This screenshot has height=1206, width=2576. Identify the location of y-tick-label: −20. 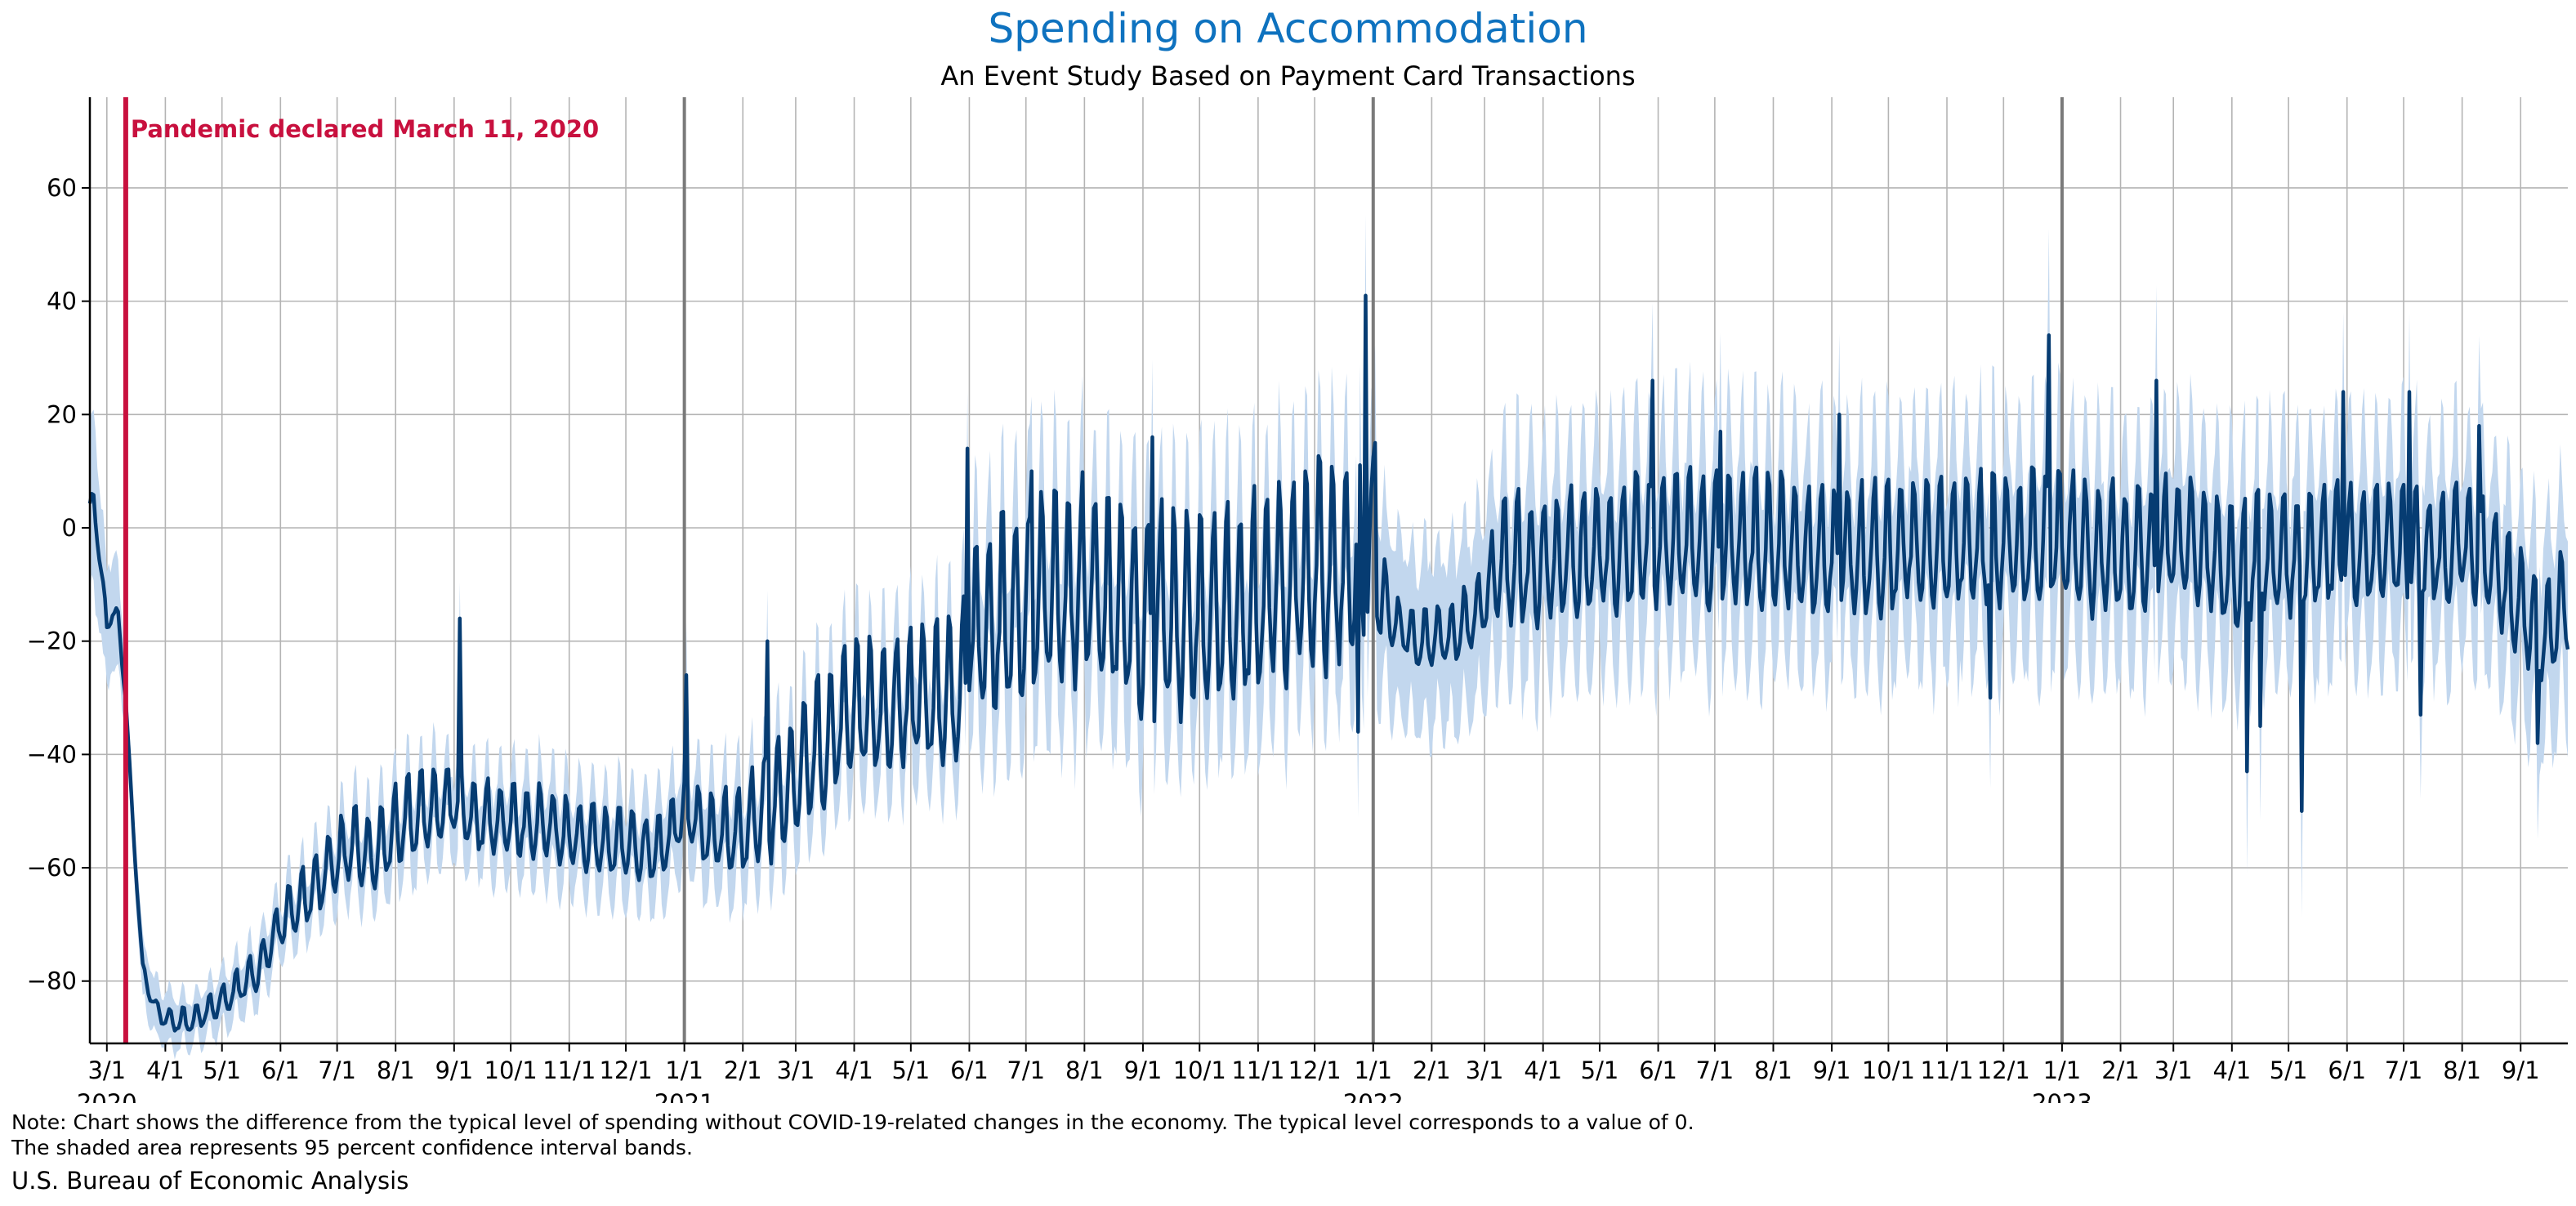
(52, 641).